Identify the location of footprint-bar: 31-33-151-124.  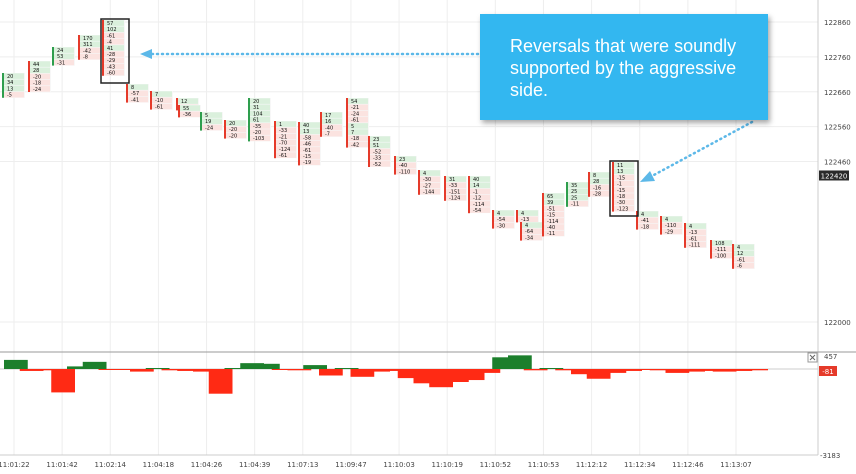
(455, 189).